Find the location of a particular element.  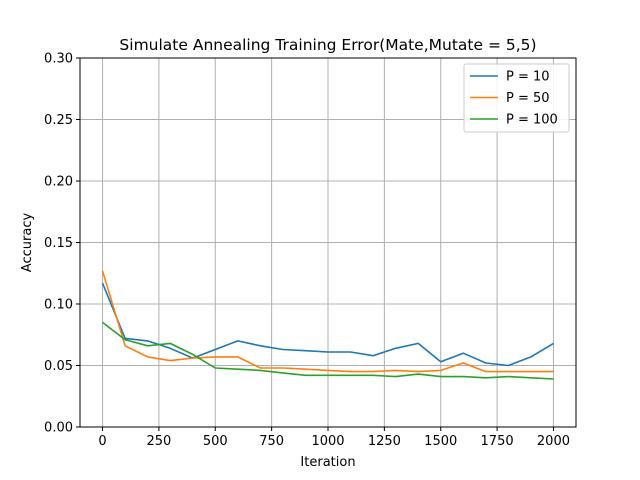

x-axis-title: Iteration is located at coordinates (327, 462).